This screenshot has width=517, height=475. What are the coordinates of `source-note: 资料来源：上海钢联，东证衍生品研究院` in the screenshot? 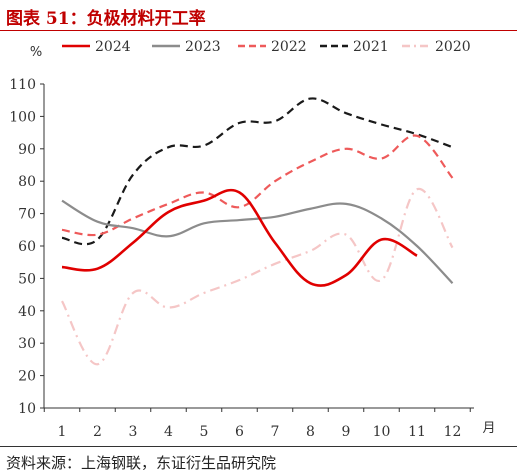 It's located at (141, 463).